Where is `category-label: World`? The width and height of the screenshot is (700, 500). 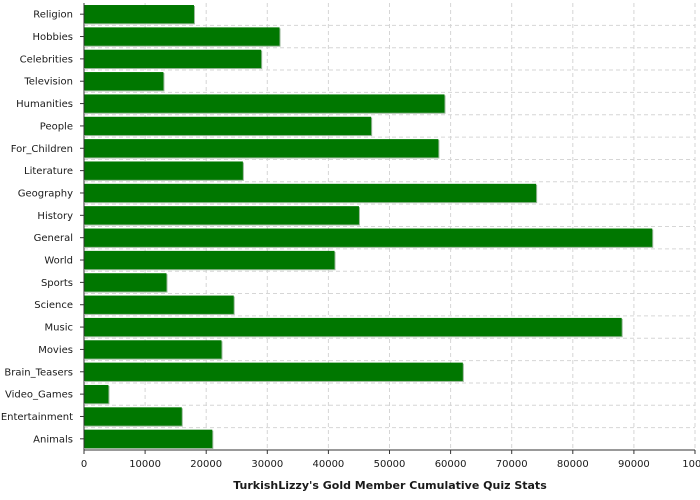 category-label: World is located at coordinates (58, 261).